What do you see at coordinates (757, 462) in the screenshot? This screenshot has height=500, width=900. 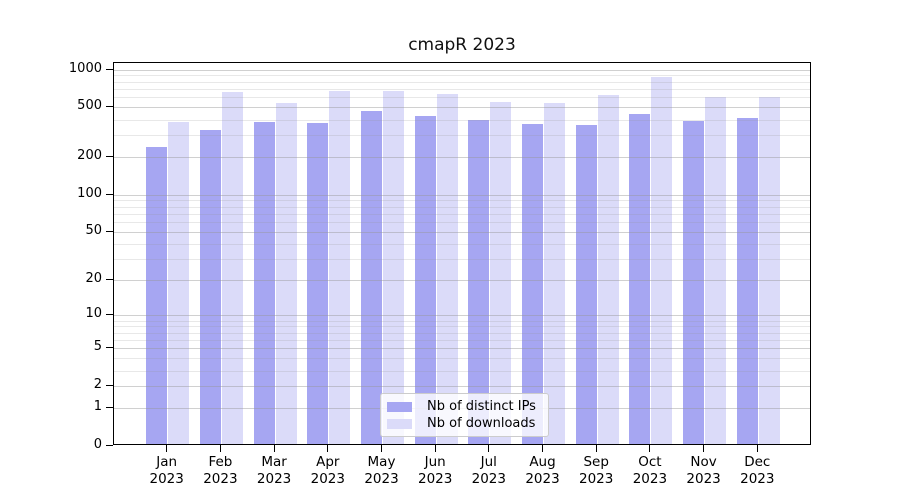 I see `x-tick-label-month: Dec` at bounding box center [757, 462].